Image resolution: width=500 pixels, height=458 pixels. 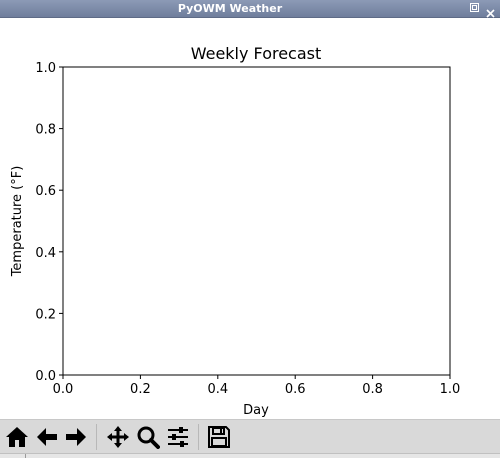 I want to click on x-tick-label: 0.4, so click(x=217, y=389).